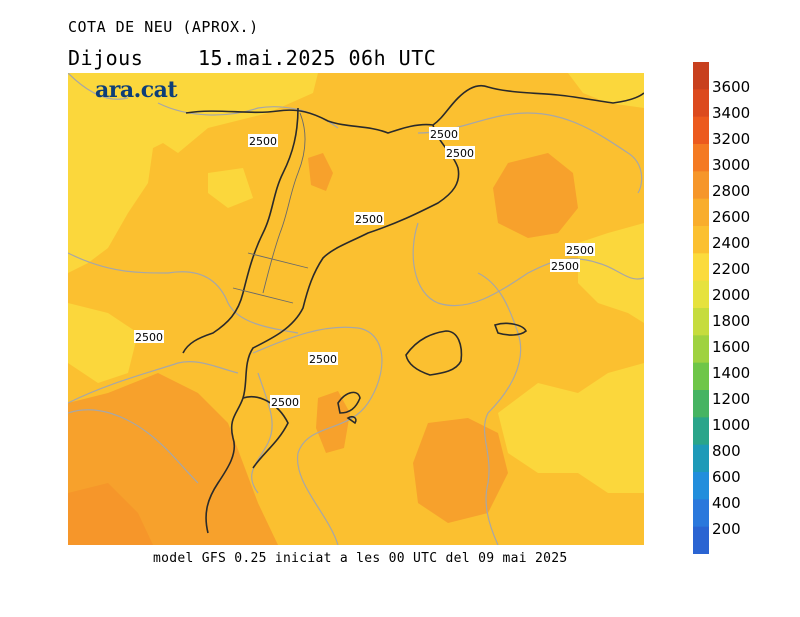 The image size is (800, 617). What do you see at coordinates (731, 165) in the screenshot?
I see `color-scale-label: 3000` at bounding box center [731, 165].